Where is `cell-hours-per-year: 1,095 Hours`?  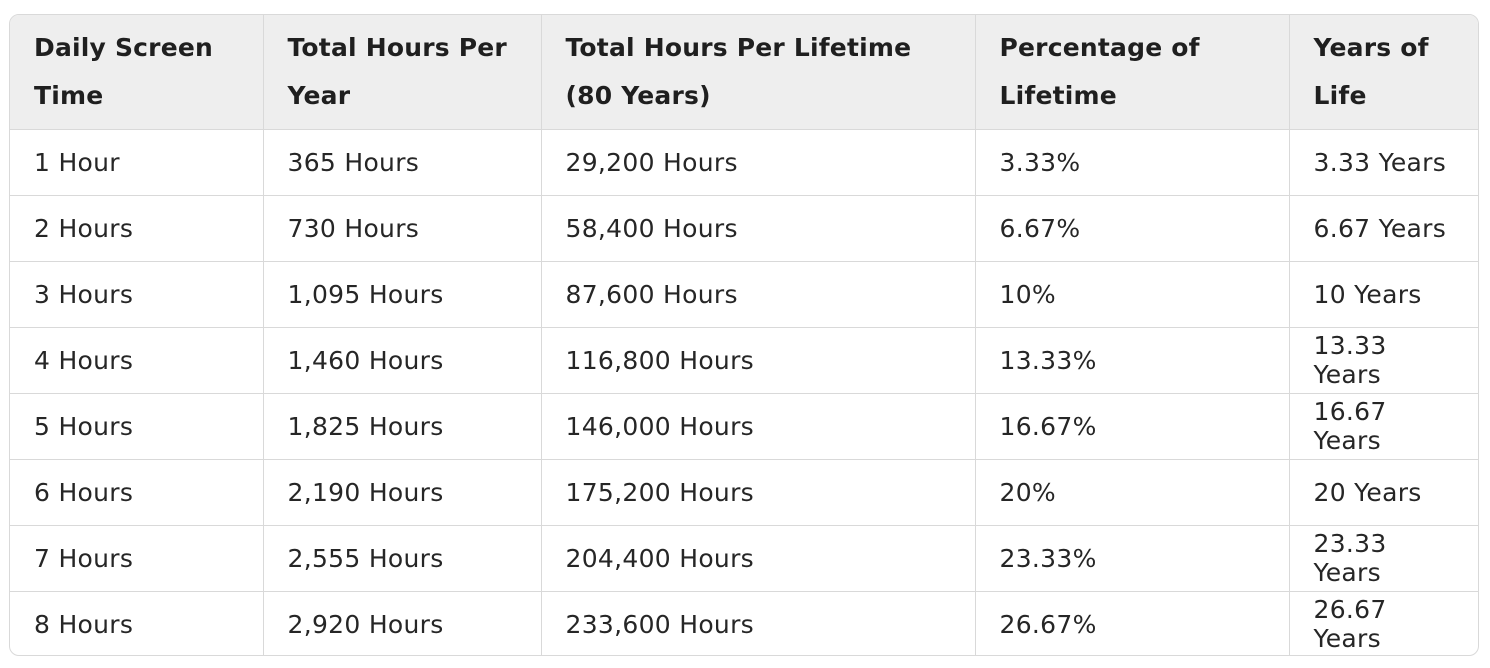 cell-hours-per-year: 1,095 Hours is located at coordinates (402, 294).